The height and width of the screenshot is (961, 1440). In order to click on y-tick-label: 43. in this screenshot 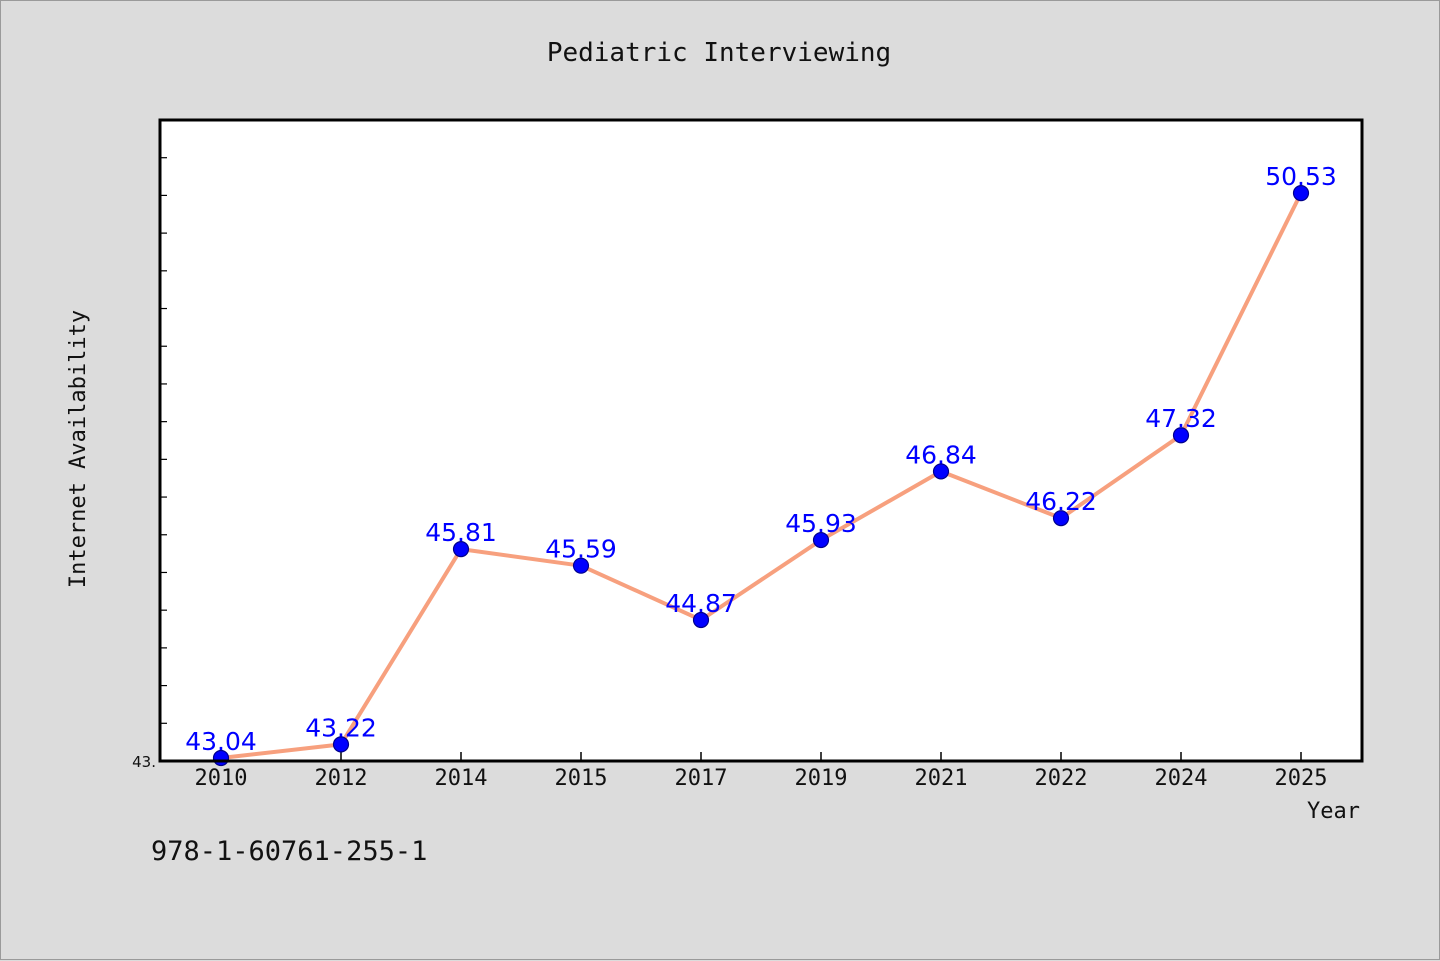, I will do `click(144, 762)`.